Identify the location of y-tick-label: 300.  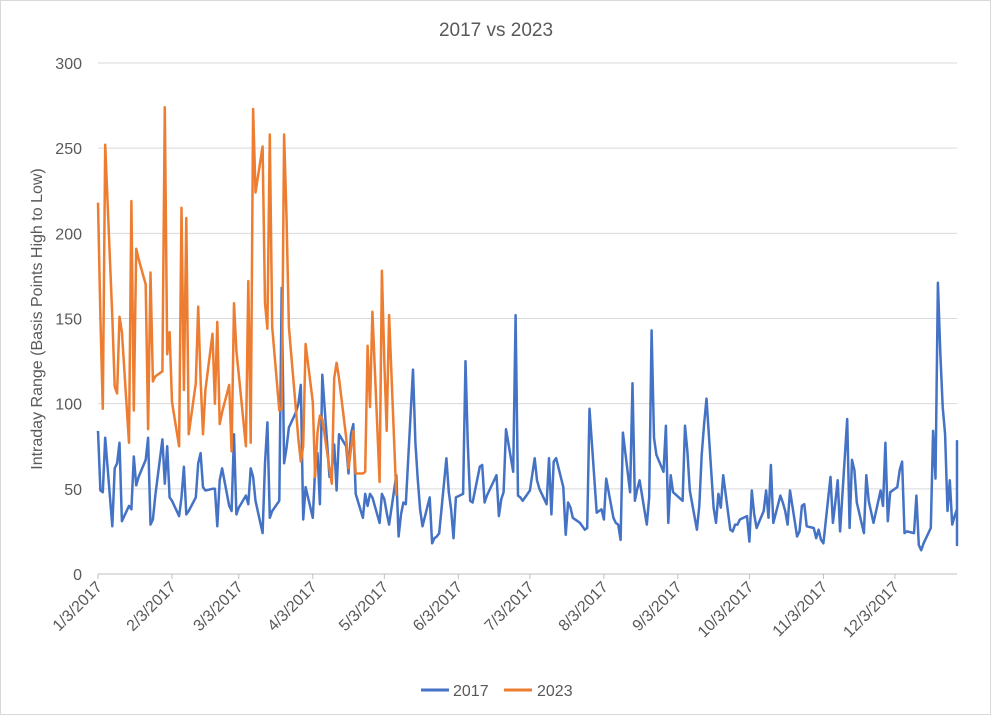
(68, 64).